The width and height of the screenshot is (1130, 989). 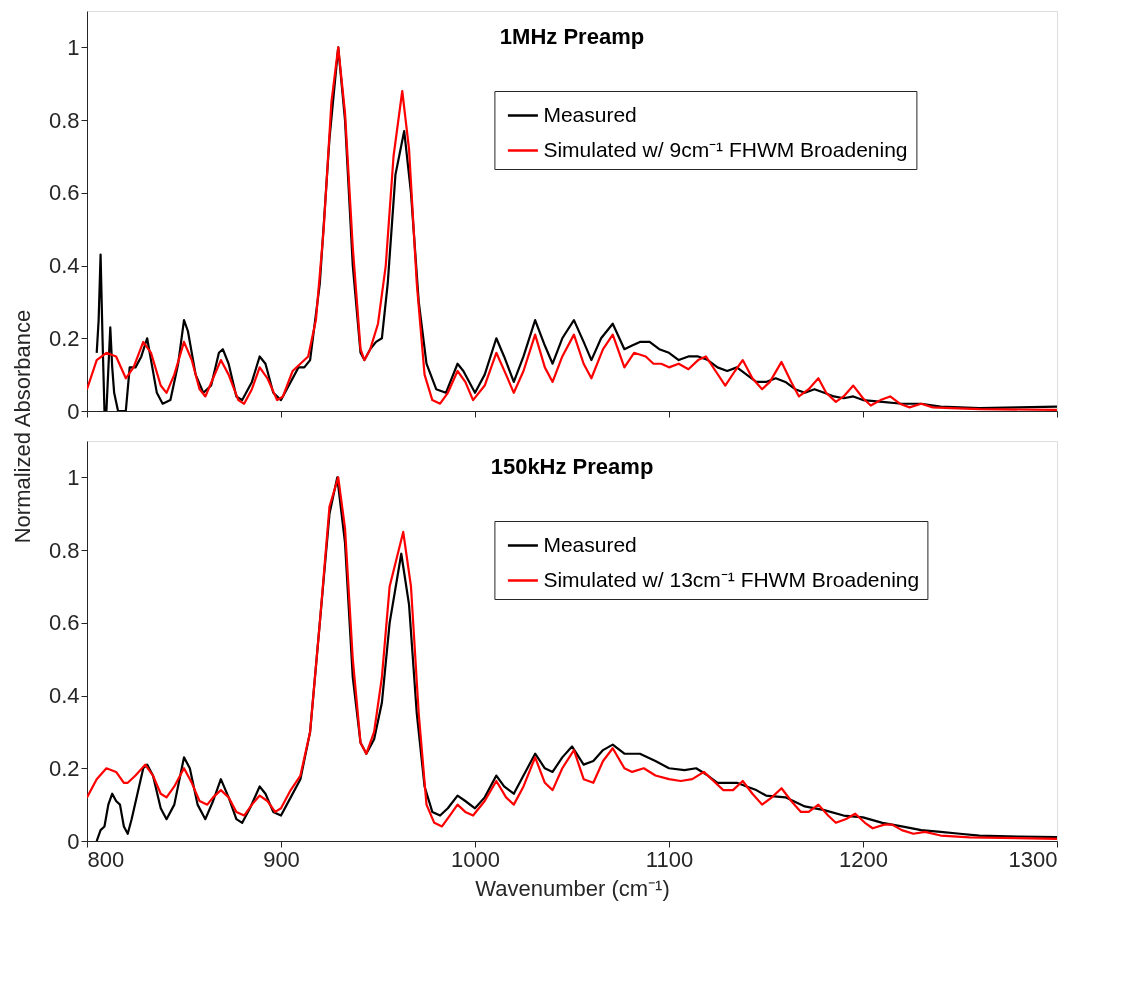 I want to click on x-tick-label: 800, so click(x=106, y=859).